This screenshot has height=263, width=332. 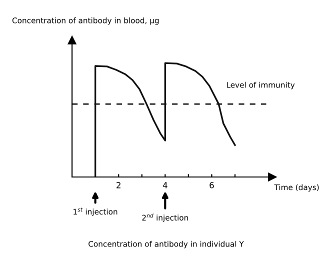 I want to click on x-tick-label: 4, so click(x=165, y=185).